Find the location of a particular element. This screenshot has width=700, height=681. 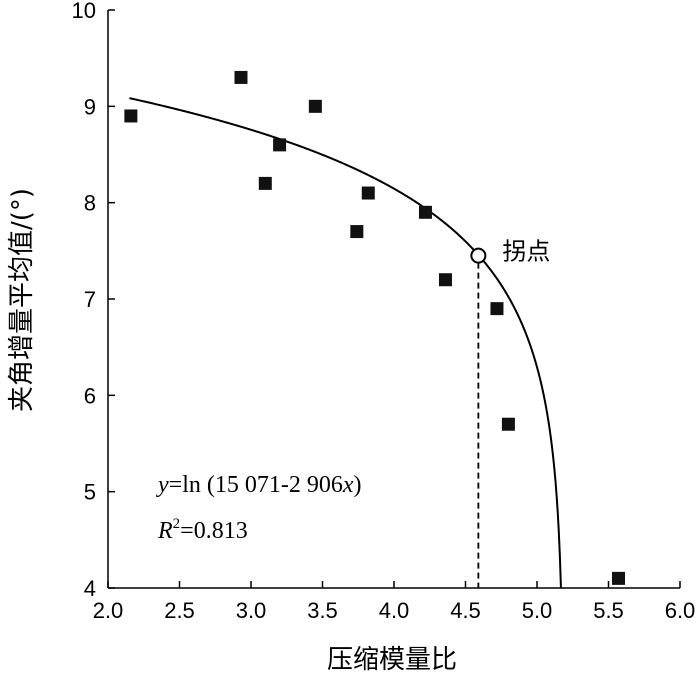

y-tick-label: 10 is located at coordinates (84, 11).